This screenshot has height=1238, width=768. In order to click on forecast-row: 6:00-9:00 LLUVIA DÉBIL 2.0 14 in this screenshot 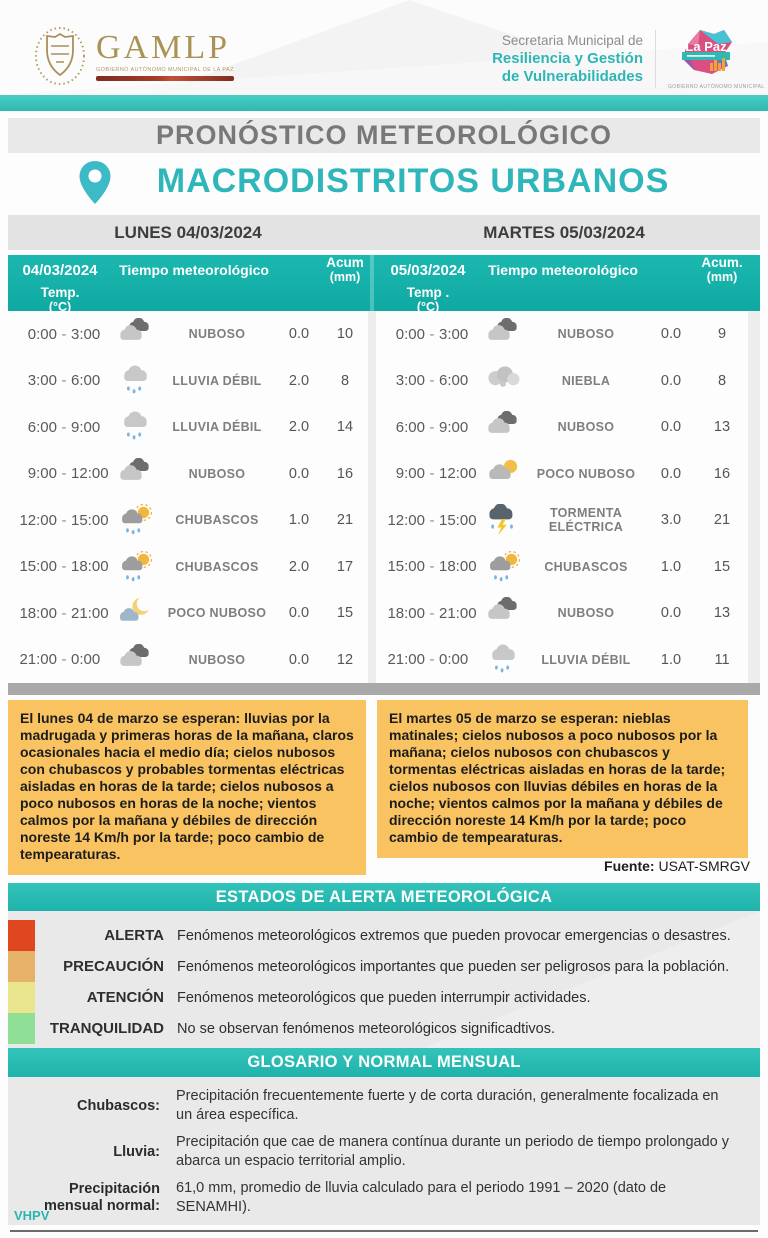, I will do `click(188, 427)`.